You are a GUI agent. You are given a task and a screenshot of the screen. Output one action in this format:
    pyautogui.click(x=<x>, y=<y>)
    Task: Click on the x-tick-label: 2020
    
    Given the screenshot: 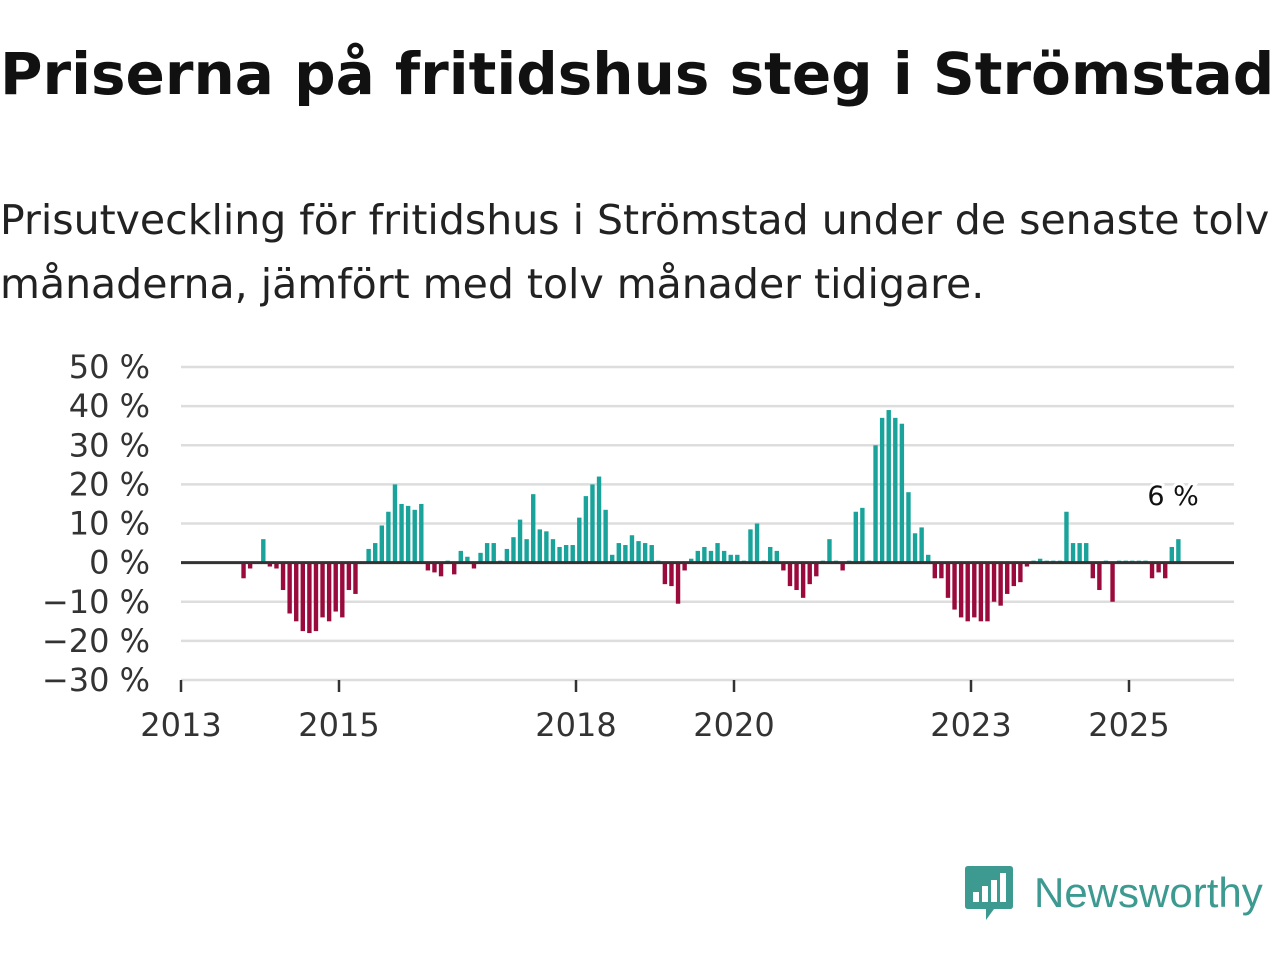 What is the action you would take?
    pyautogui.click(x=733, y=725)
    